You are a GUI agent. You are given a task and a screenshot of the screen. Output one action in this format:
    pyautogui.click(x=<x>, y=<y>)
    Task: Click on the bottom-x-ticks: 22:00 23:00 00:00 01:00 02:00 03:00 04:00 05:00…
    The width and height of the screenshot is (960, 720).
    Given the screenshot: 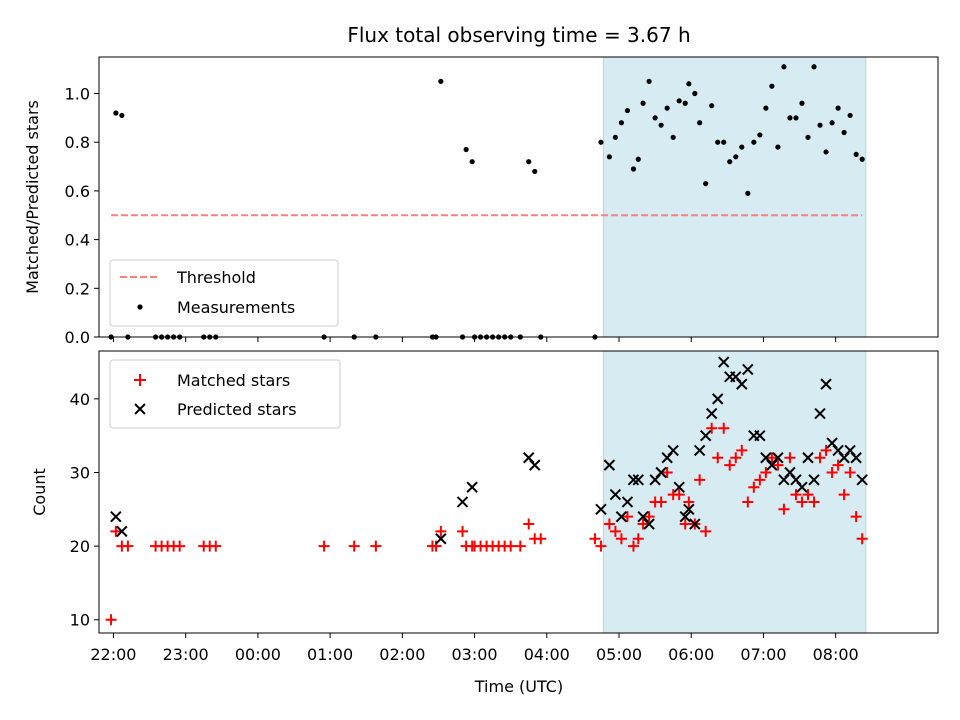 What is the action you would take?
    pyautogui.click(x=474, y=648)
    